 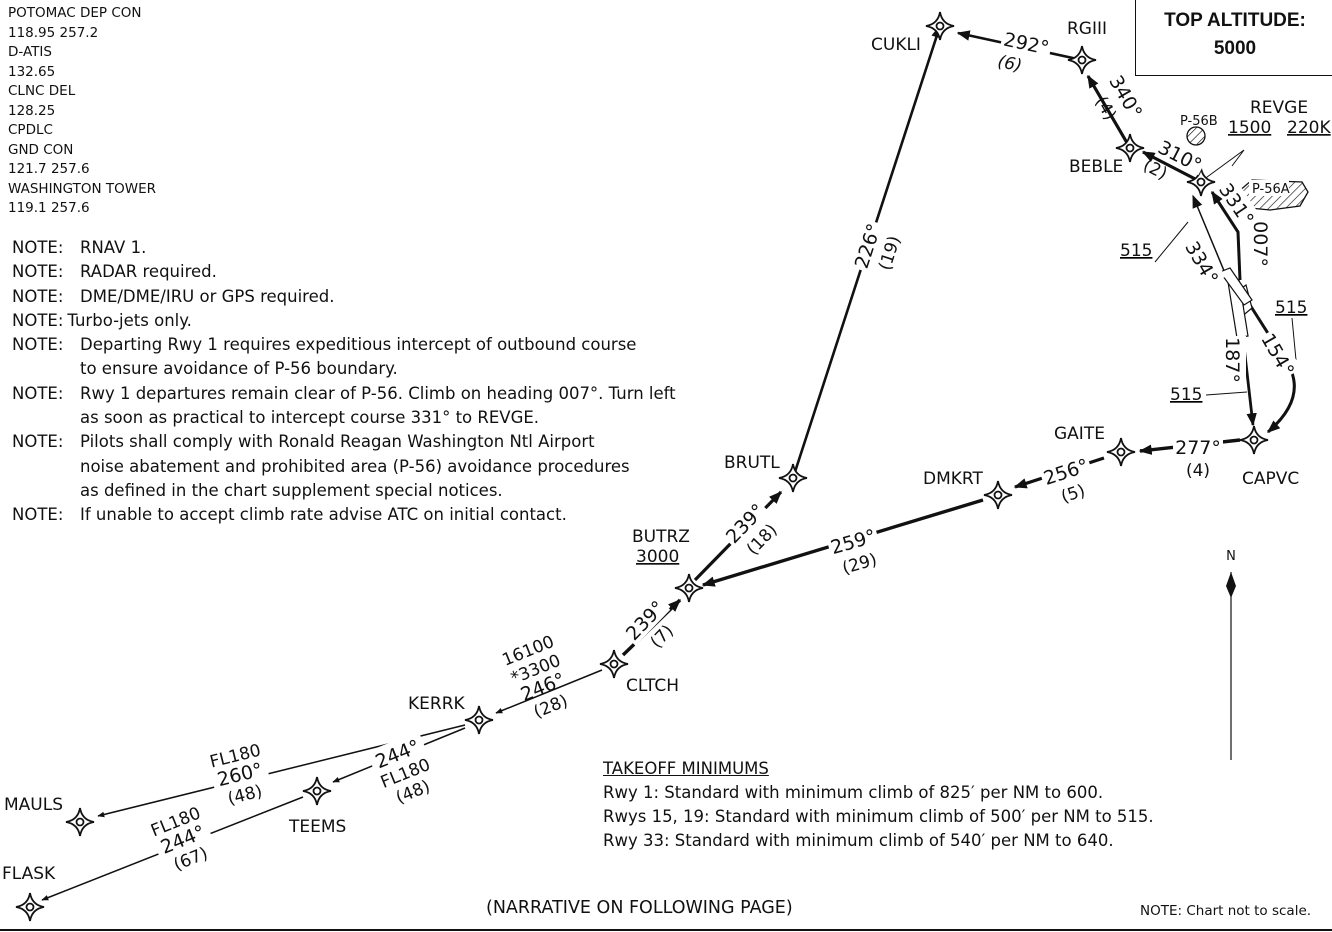 I want to click on waypoint-brutl: BRUTL, so click(x=752, y=463).